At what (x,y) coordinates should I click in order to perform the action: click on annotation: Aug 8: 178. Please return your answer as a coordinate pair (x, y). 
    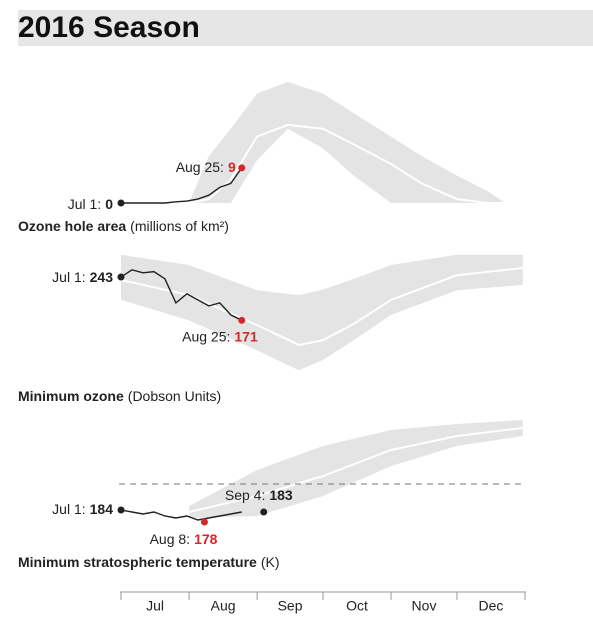
    Looking at the image, I should click on (184, 539).